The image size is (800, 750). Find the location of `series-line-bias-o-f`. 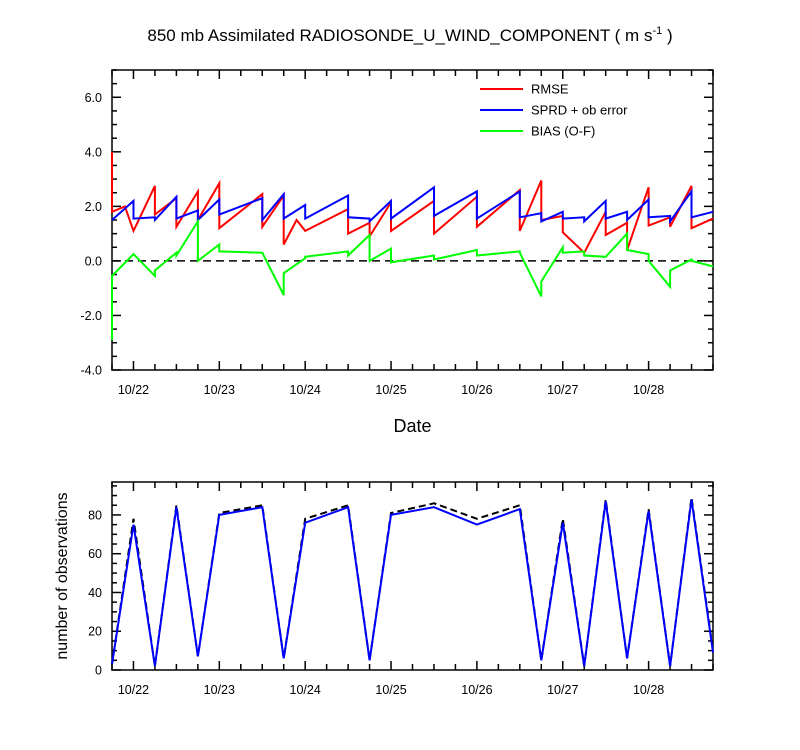

series-line-bias-o-f is located at coordinates (412, 278).